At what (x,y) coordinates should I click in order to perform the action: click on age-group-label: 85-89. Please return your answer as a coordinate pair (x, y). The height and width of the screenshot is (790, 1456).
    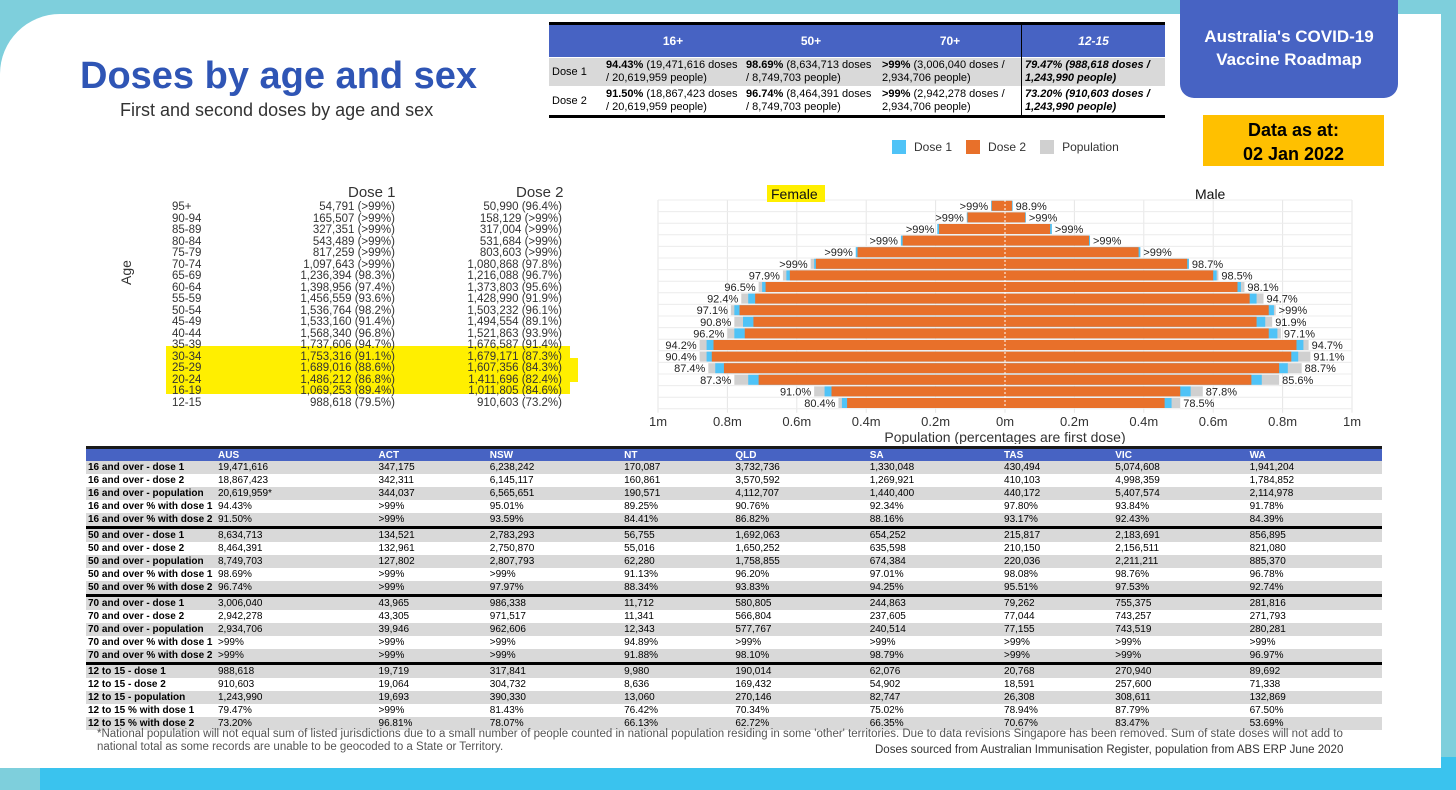
    Looking at the image, I should click on (187, 230).